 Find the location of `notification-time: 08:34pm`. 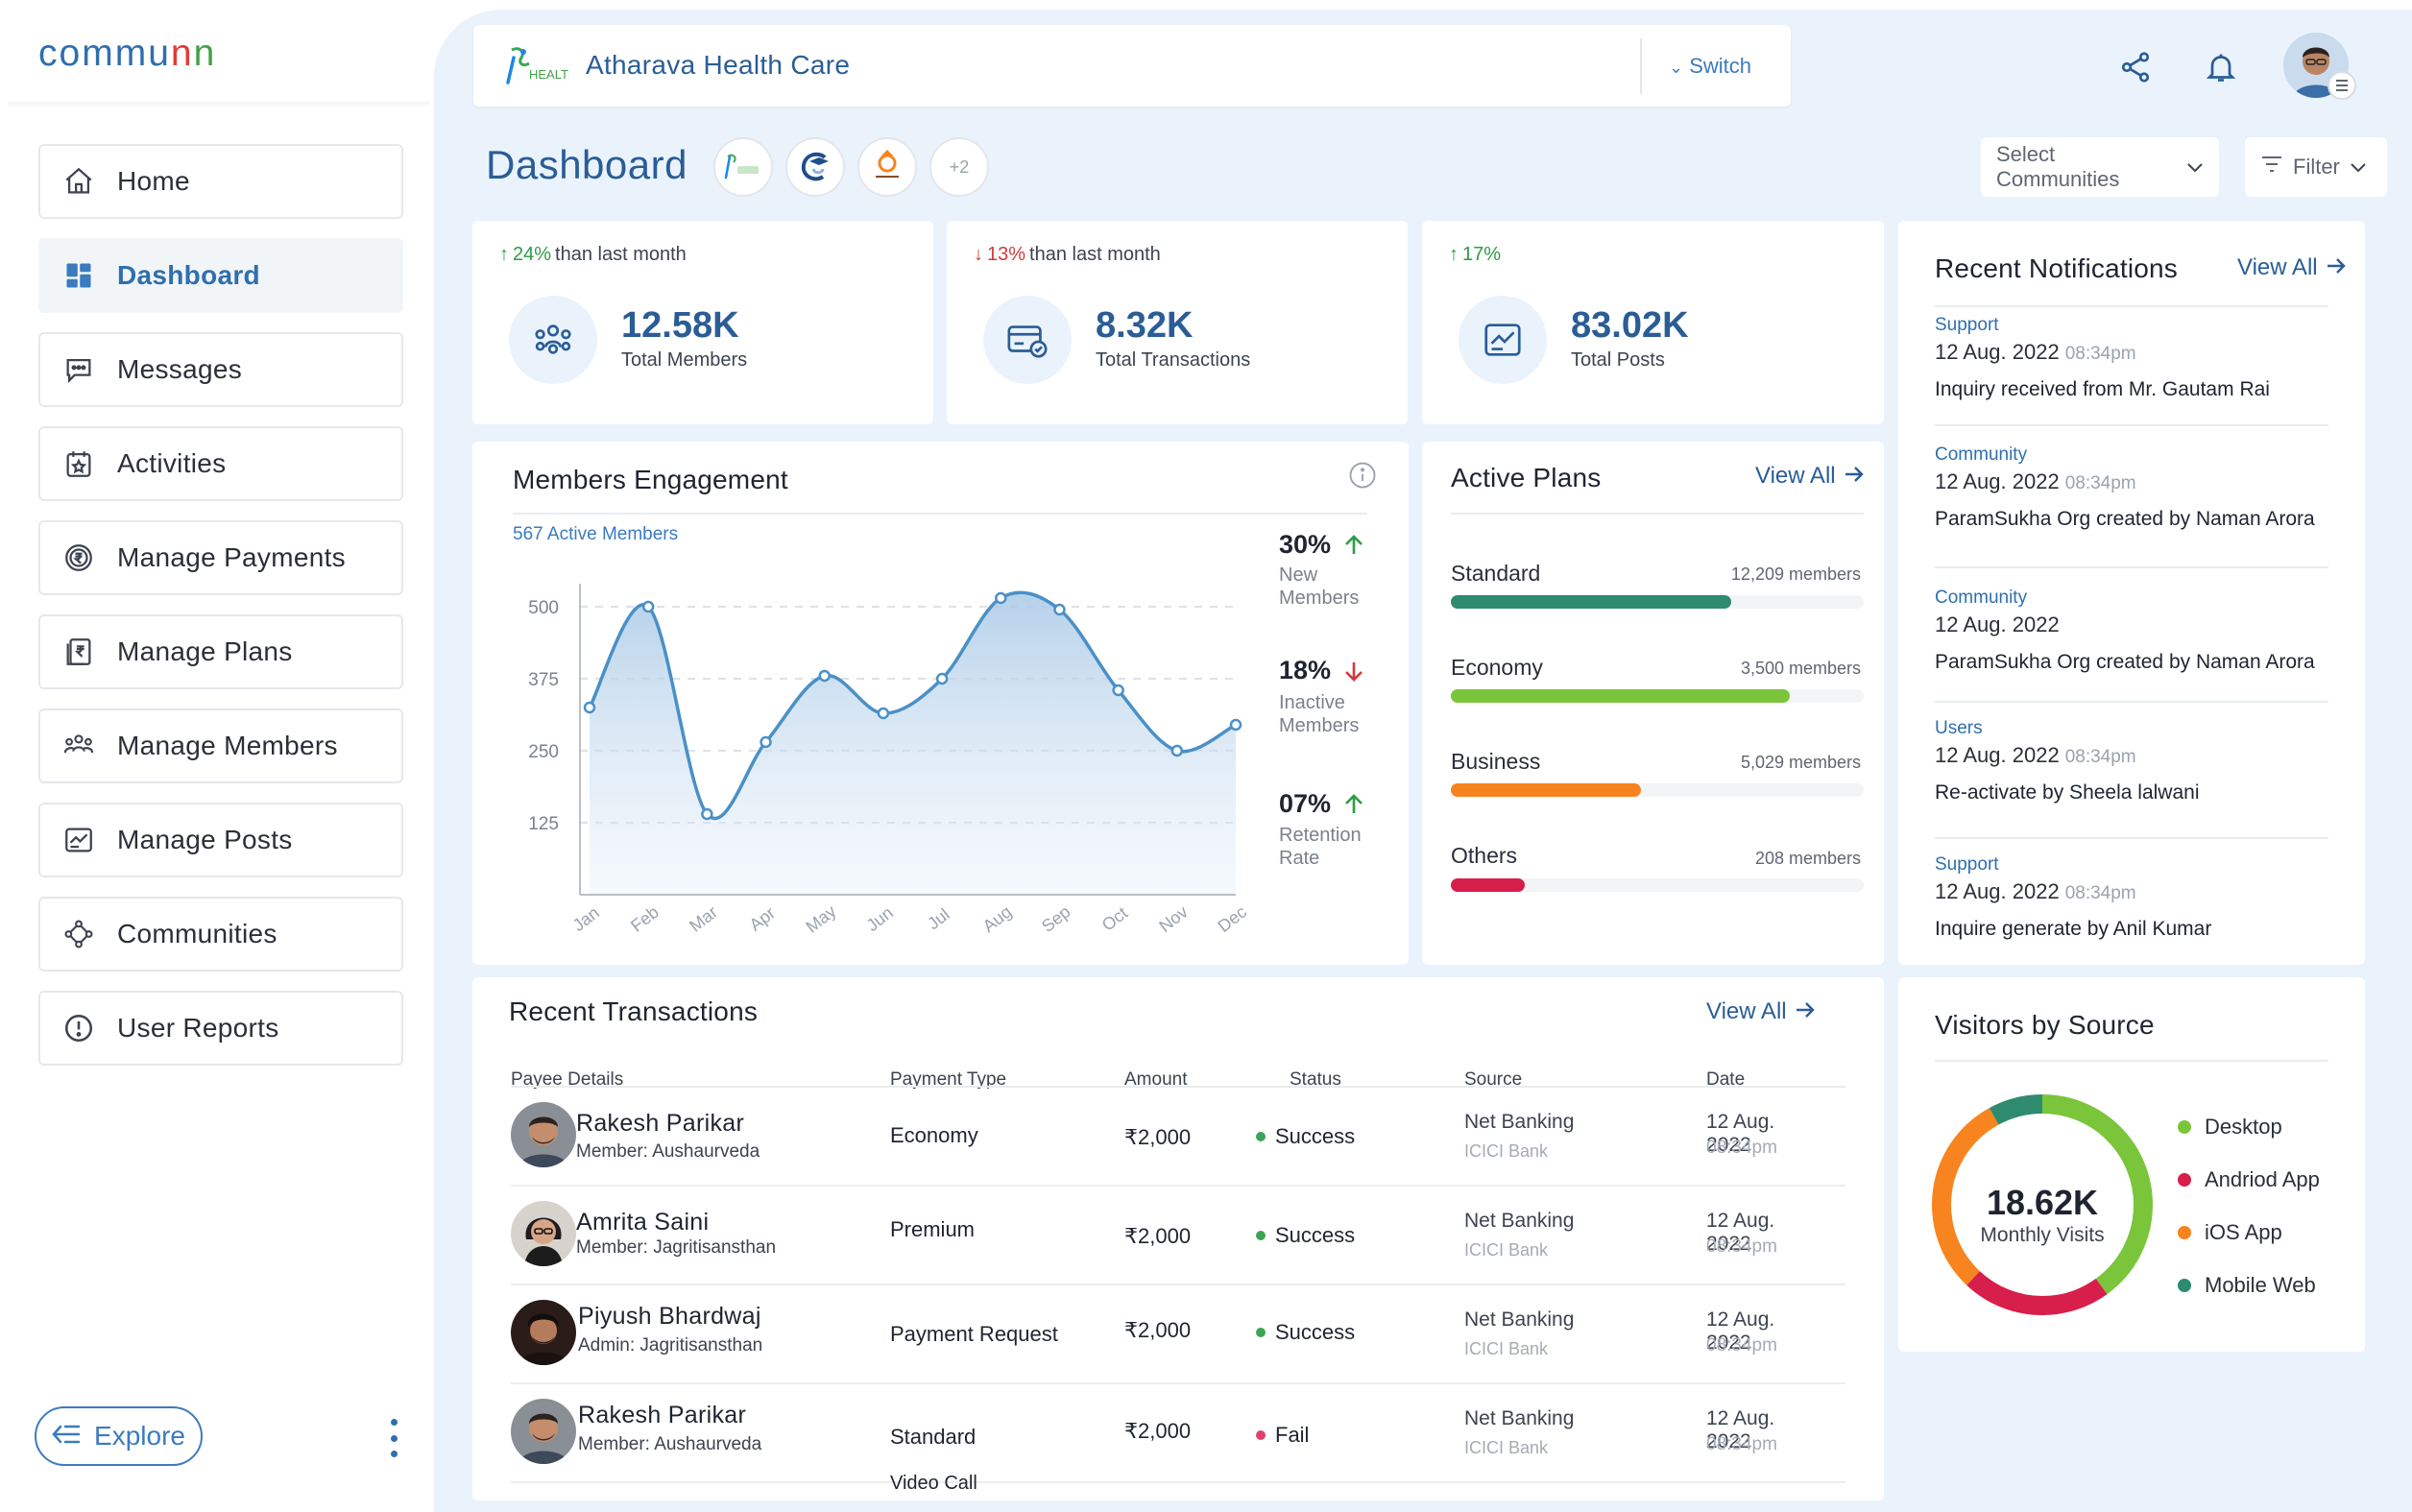

notification-time: 08:34pm is located at coordinates (2100, 354).